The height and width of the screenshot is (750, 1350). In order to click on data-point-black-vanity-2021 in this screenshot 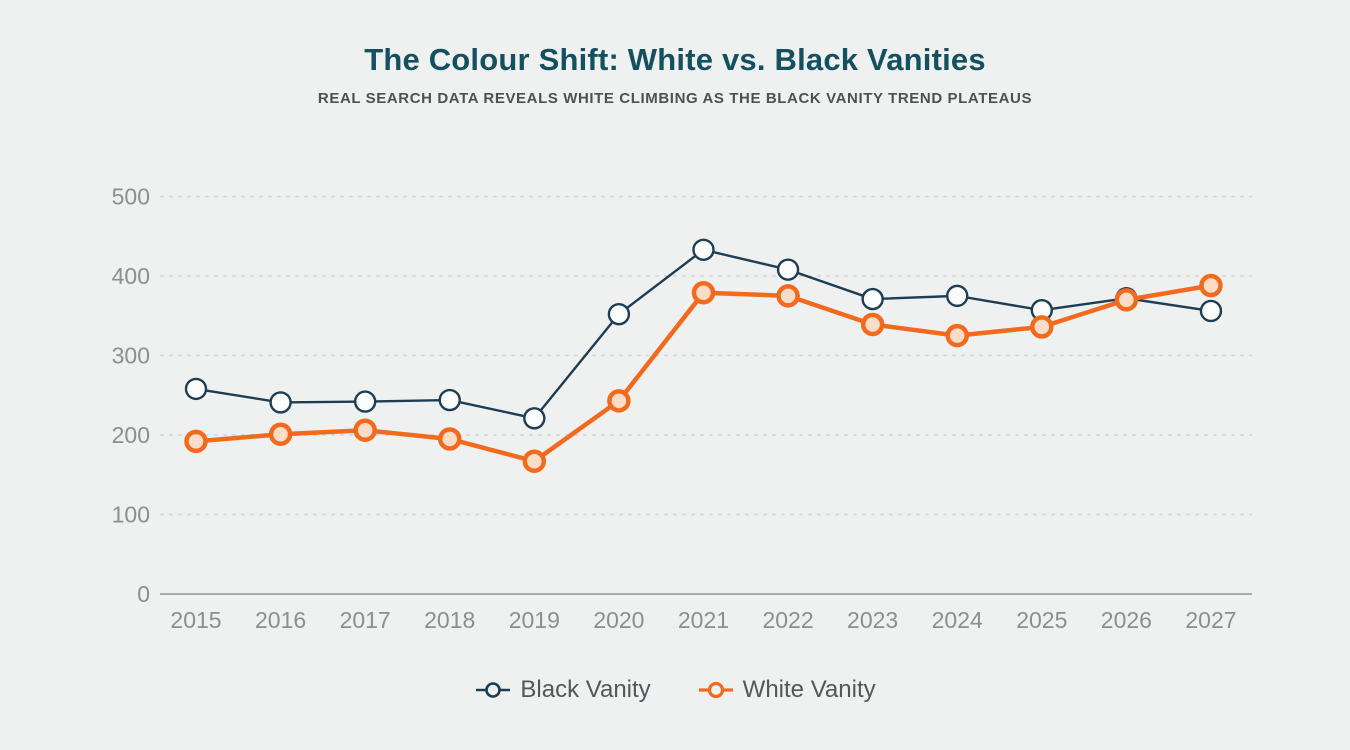, I will do `click(703, 249)`.